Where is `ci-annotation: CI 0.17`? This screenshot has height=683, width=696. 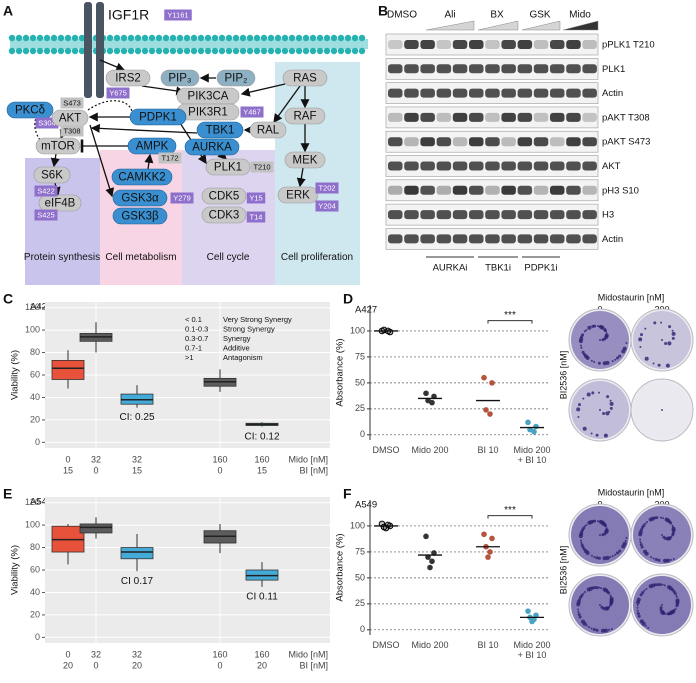
ci-annotation: CI 0.17 is located at coordinates (137, 581).